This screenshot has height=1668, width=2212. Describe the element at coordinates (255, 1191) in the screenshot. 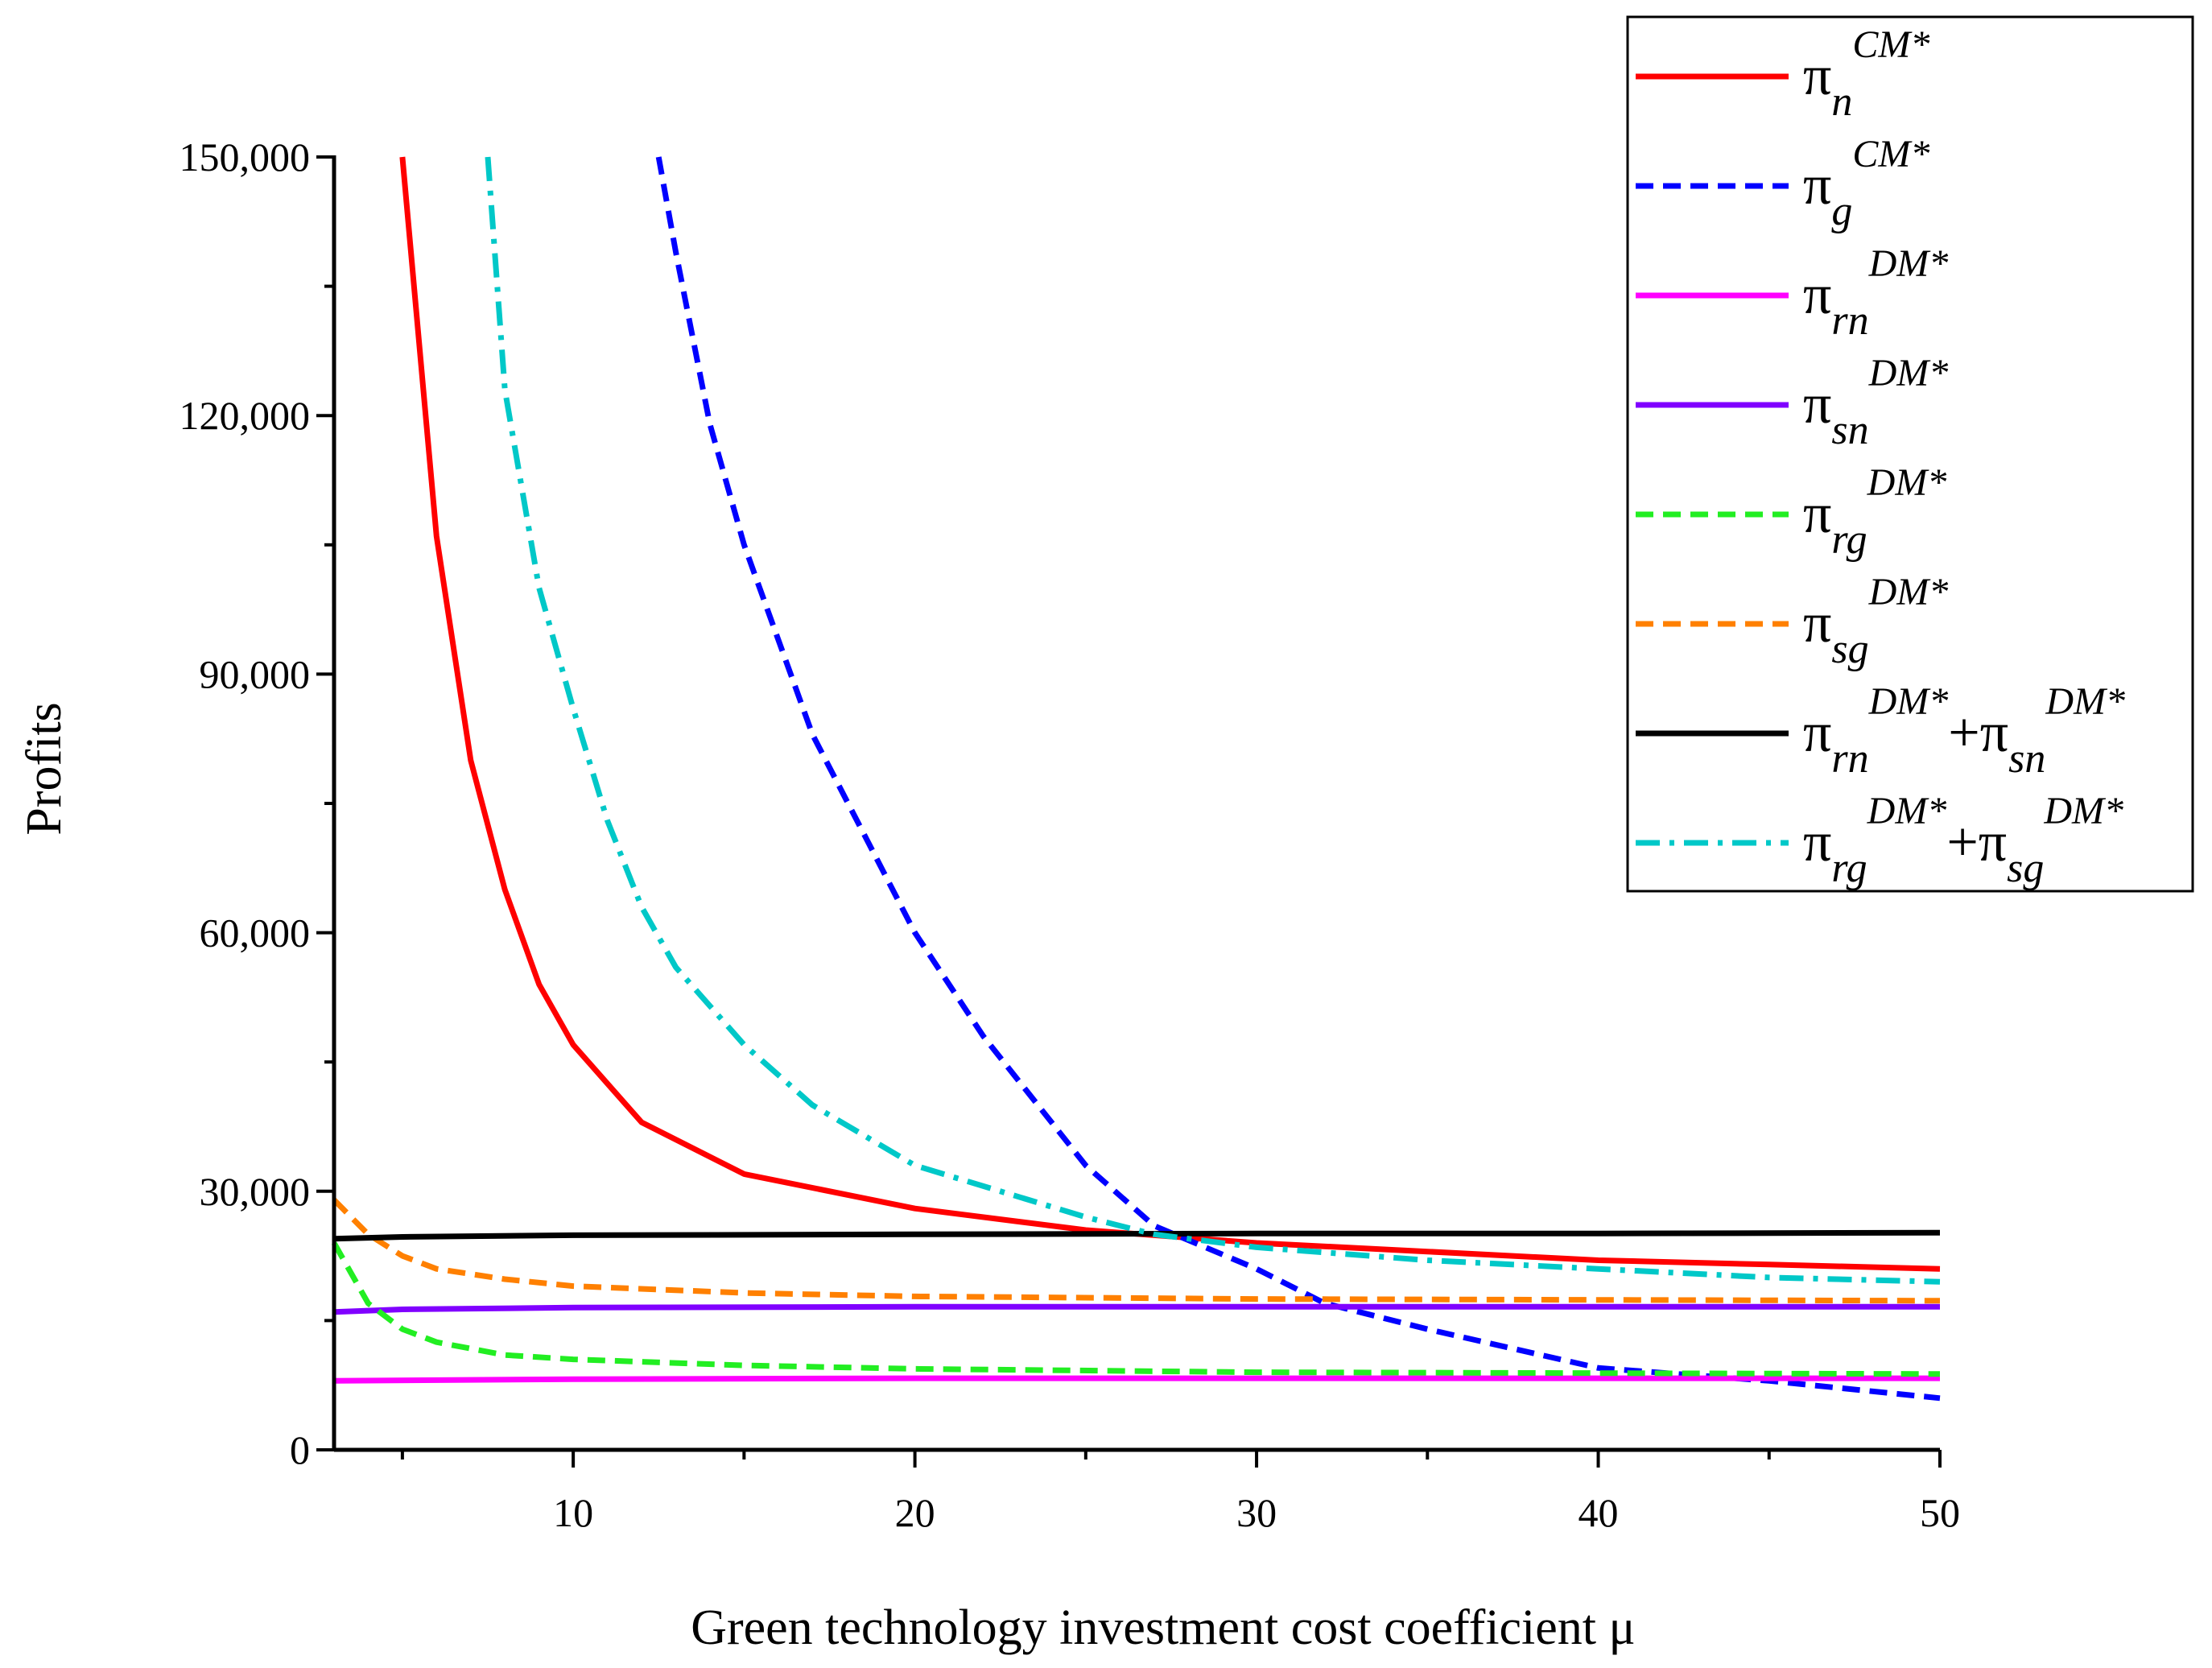

I see `y-tick-label: 30,000` at that location.